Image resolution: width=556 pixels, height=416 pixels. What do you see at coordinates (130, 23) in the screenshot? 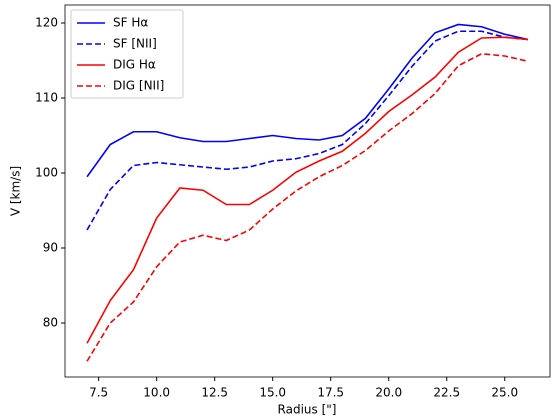
I see `legend-label: SF Hα` at bounding box center [130, 23].